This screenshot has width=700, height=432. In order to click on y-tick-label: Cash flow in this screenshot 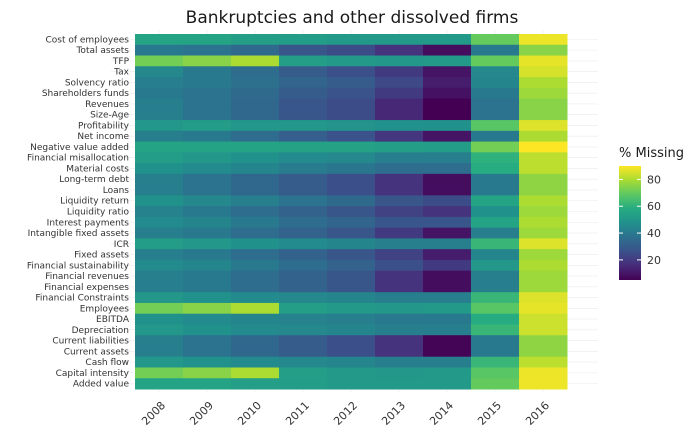, I will do `click(107, 363)`.